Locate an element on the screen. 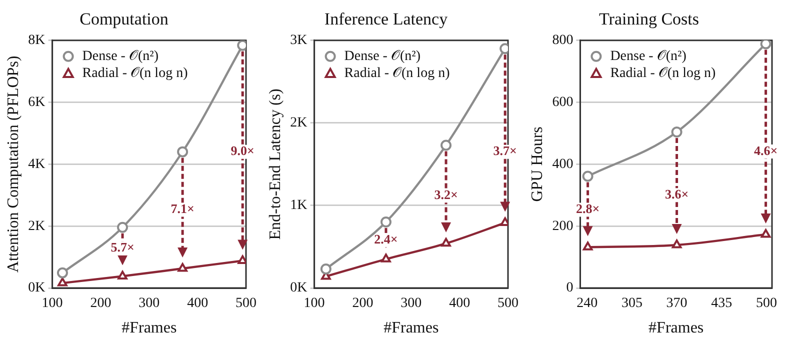  annotation: 5.7× is located at coordinates (122, 247).